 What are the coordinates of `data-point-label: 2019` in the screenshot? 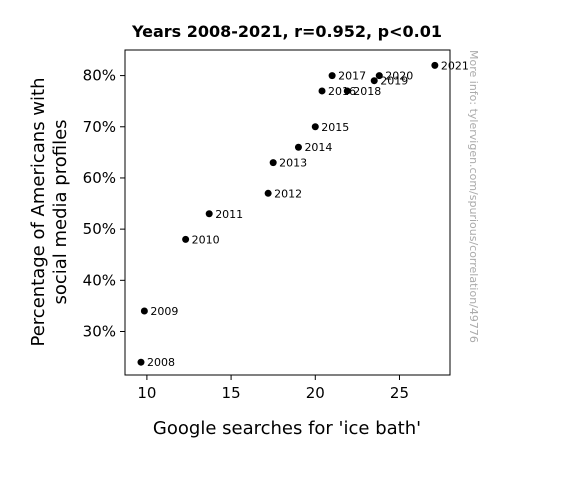 It's located at (394, 81).